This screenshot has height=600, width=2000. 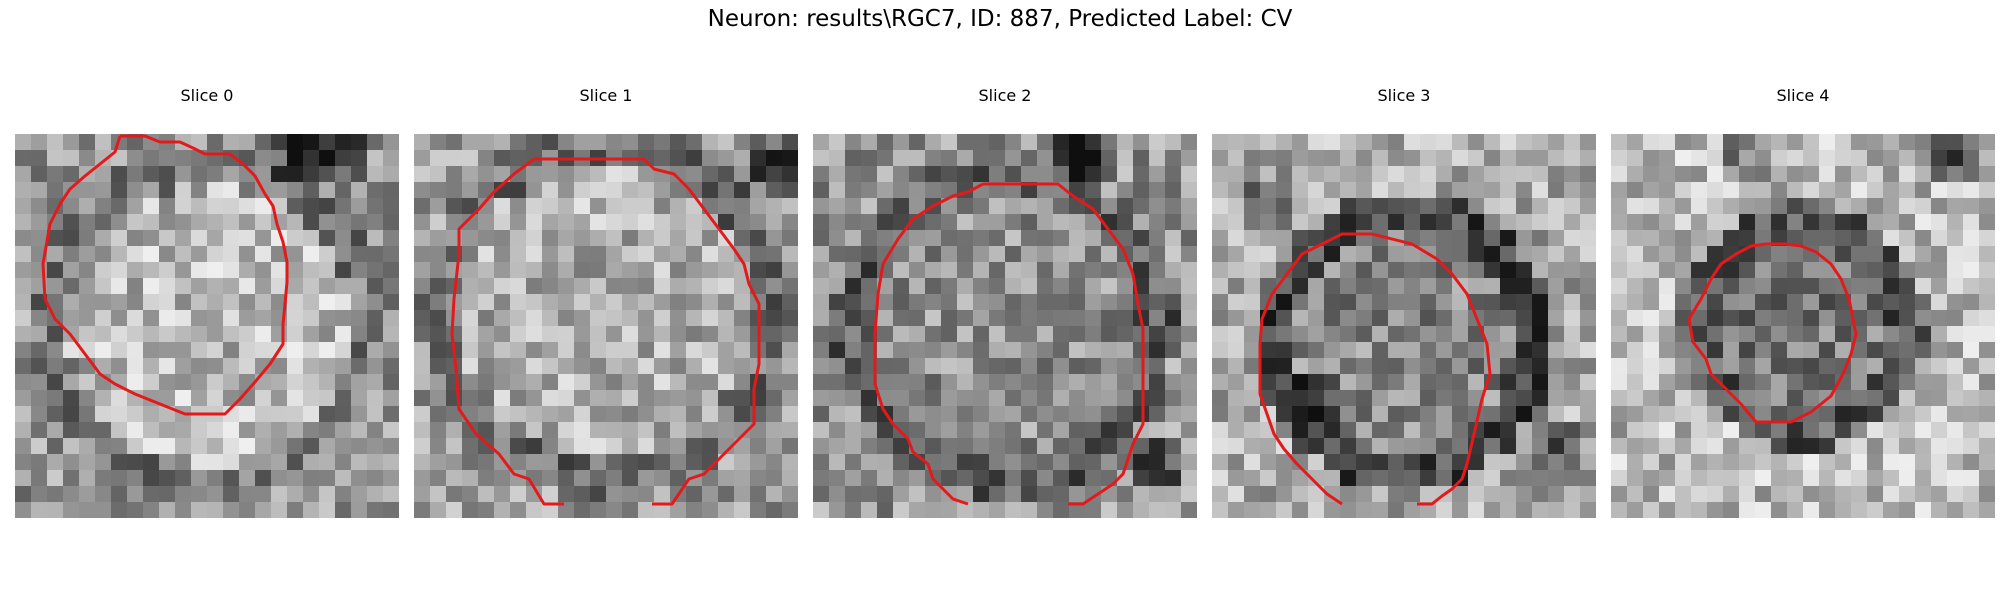 What do you see at coordinates (207, 95) in the screenshot?
I see `slice-title: Slice 0` at bounding box center [207, 95].